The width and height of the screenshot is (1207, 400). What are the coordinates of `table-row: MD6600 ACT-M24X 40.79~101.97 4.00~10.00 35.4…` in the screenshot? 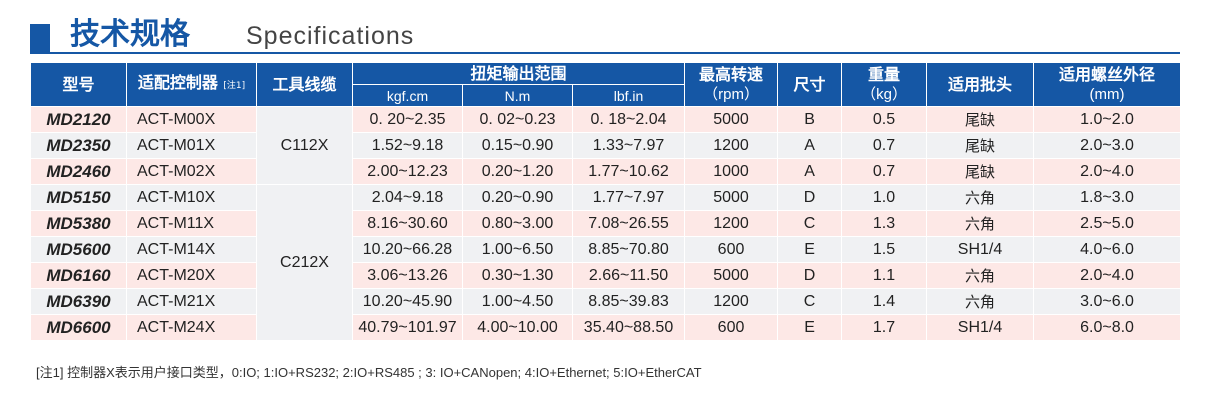 It's located at (606, 327).